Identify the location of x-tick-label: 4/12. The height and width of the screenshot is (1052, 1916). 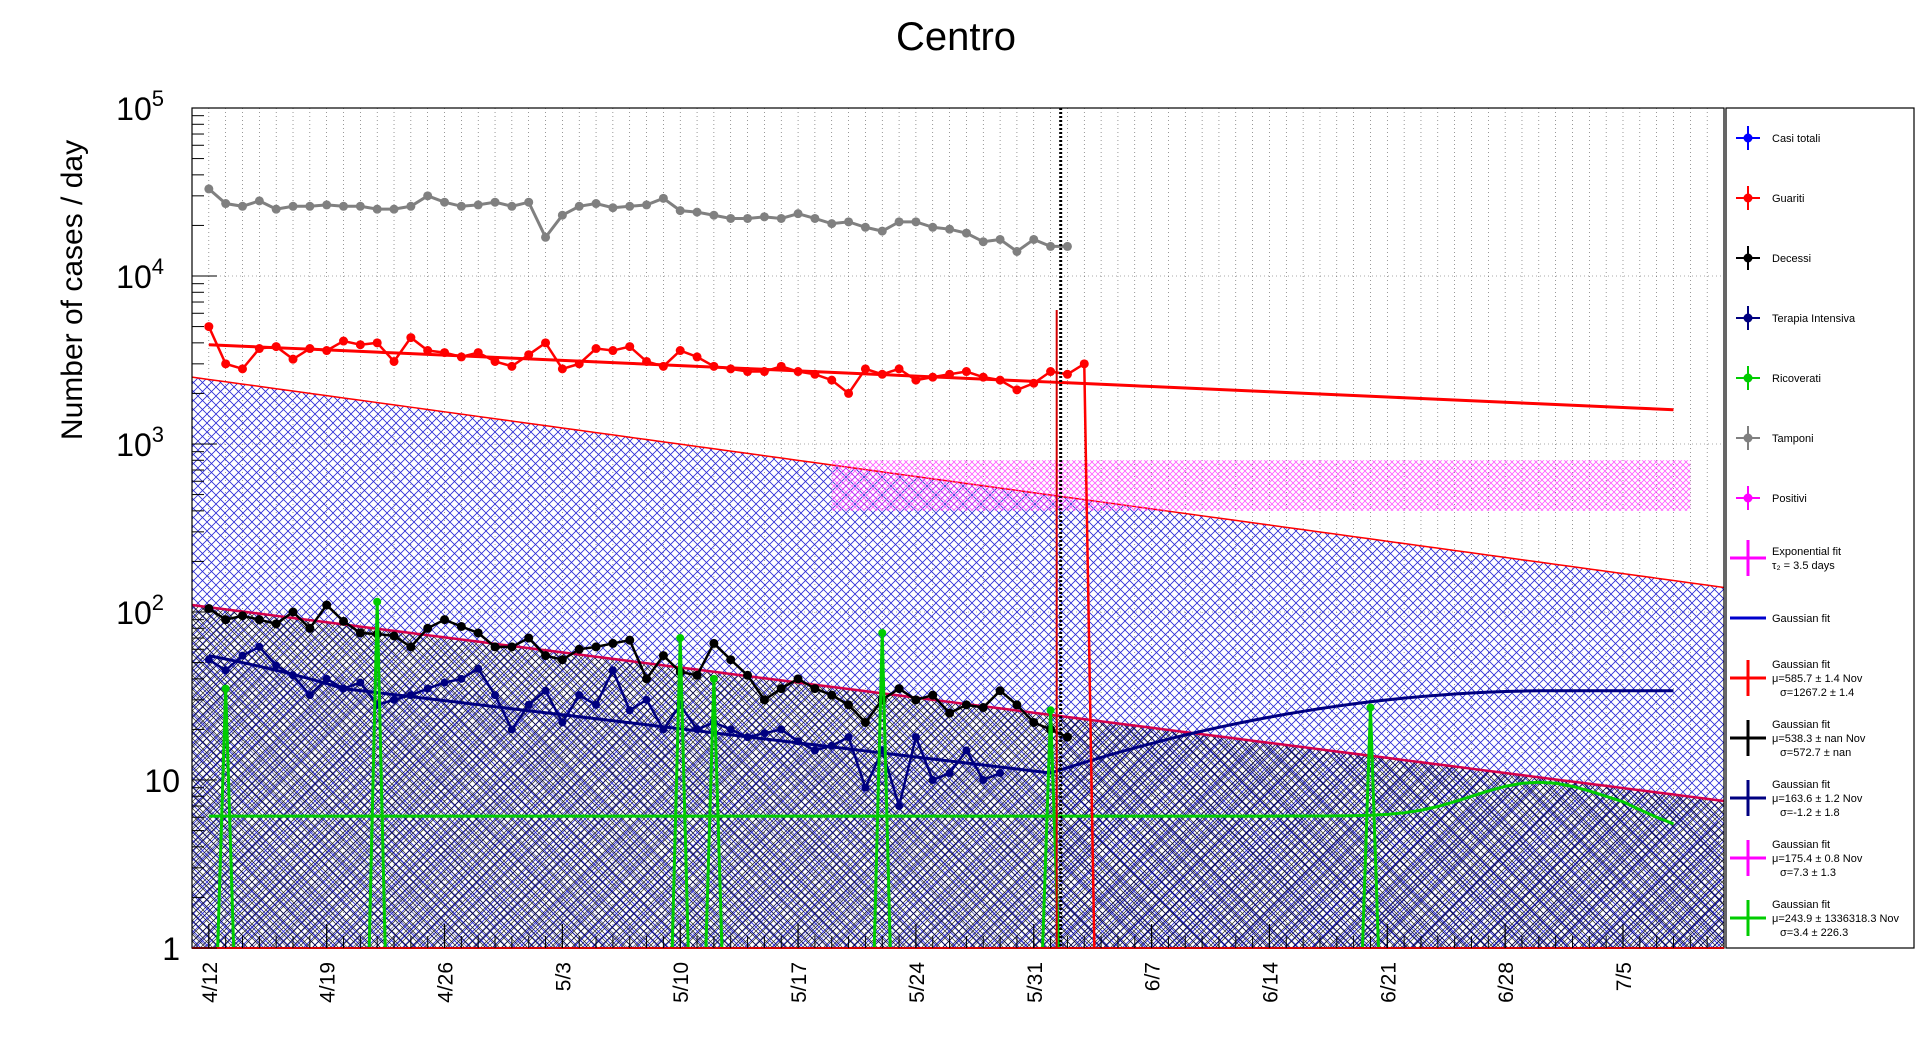
(210, 982).